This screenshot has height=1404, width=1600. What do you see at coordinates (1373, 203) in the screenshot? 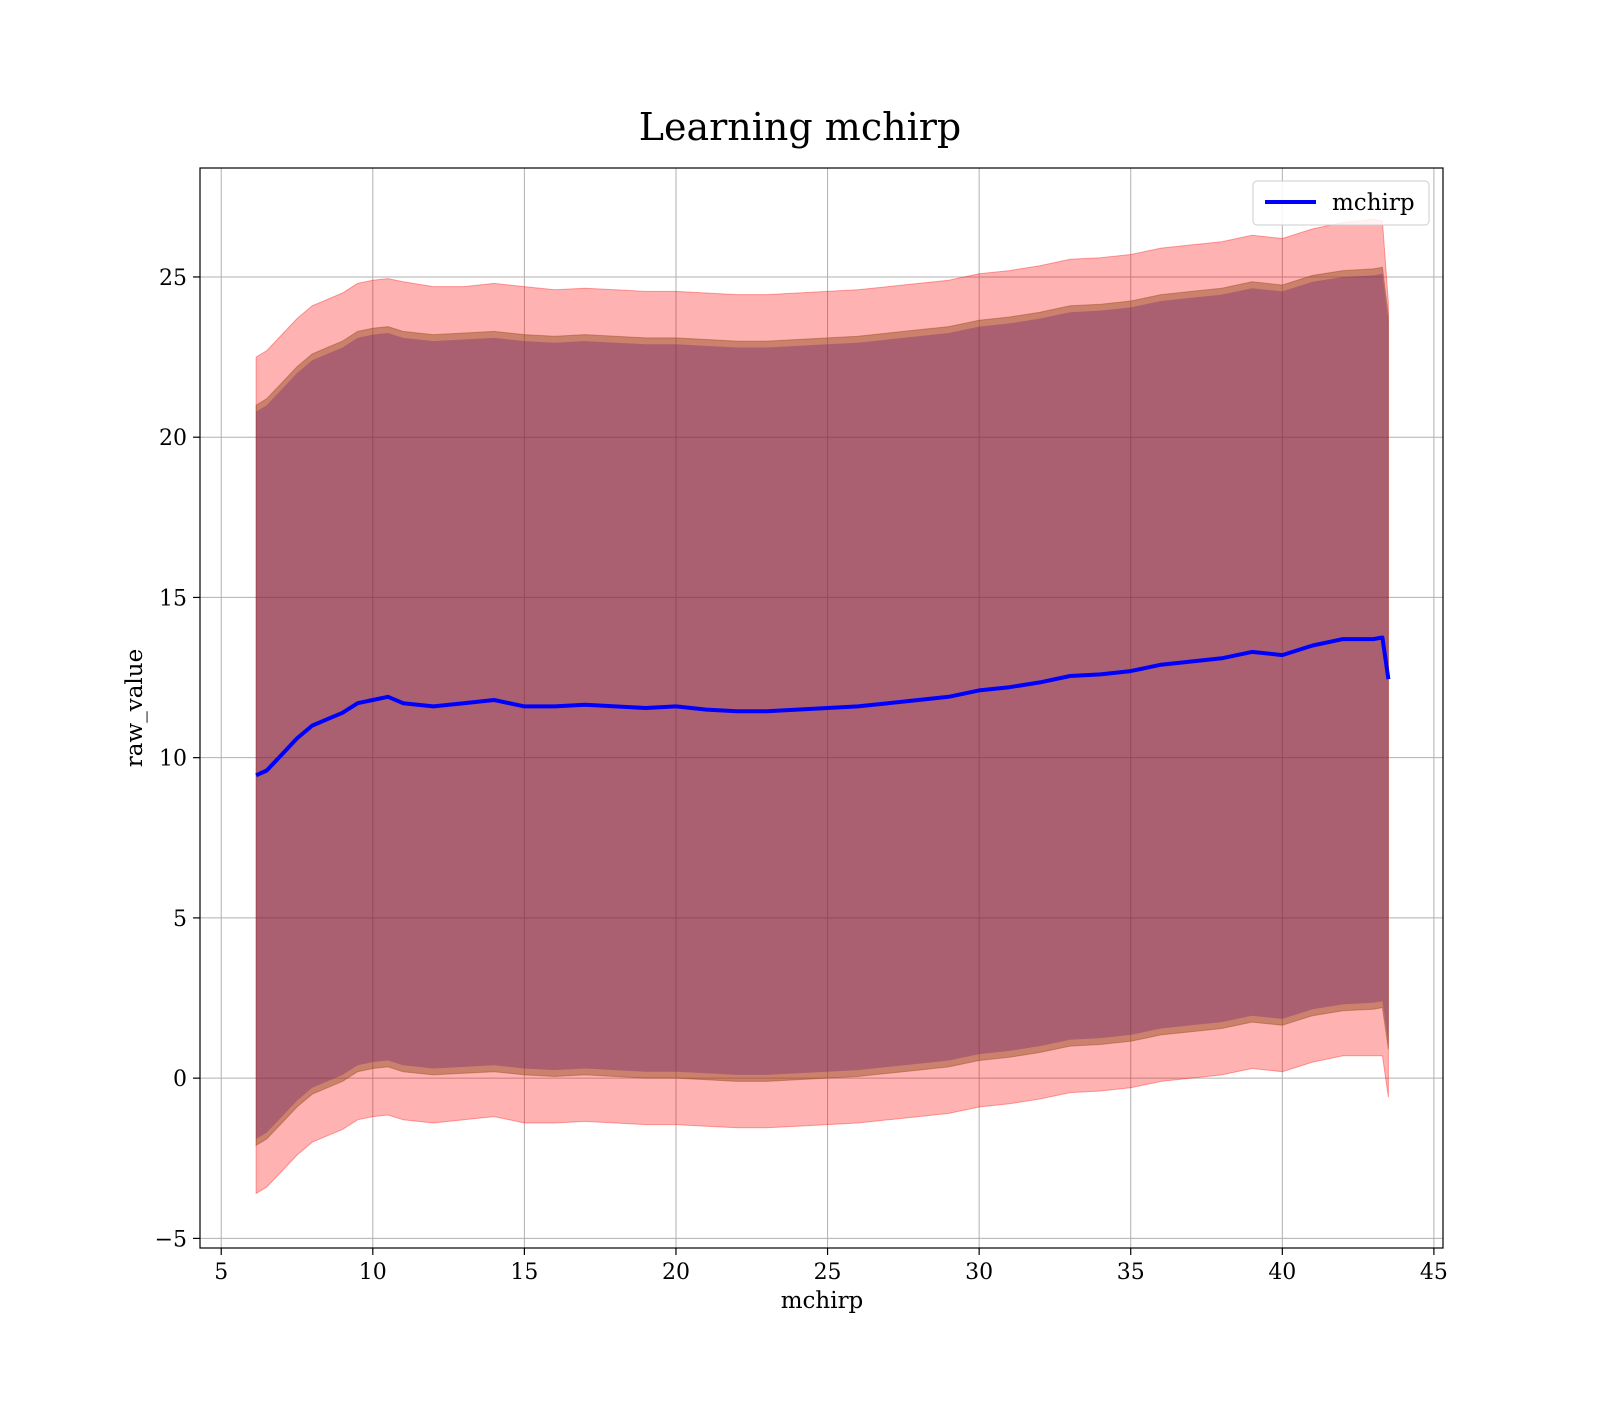
I see `legend-label-mchirp: mchirp` at bounding box center [1373, 203].